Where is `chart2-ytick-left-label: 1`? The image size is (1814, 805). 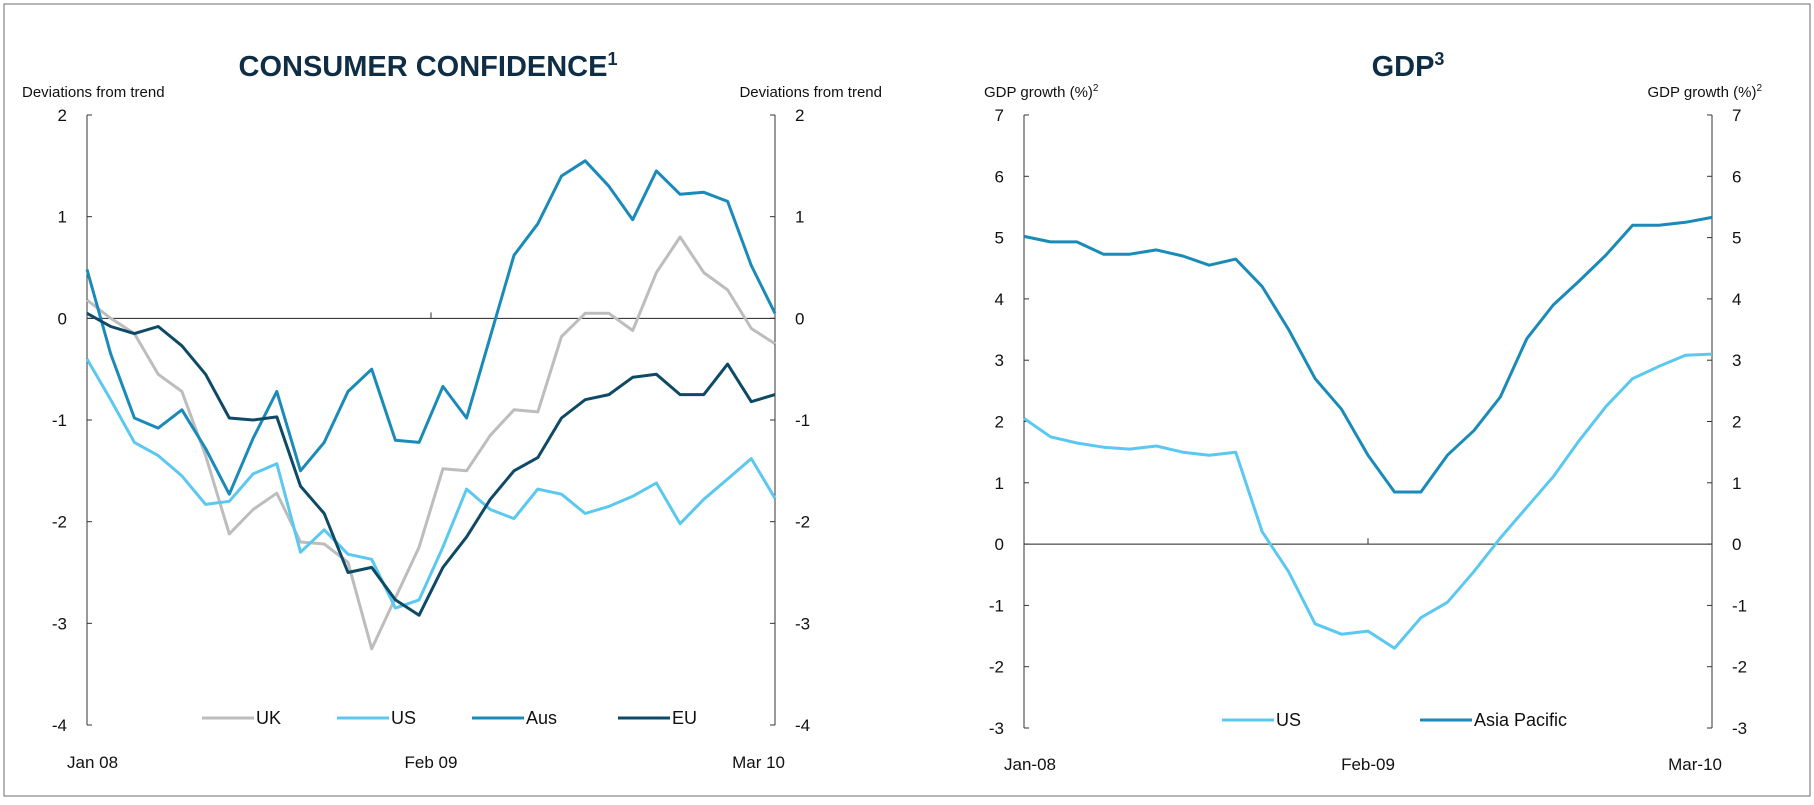 chart2-ytick-left-label: 1 is located at coordinates (999, 483).